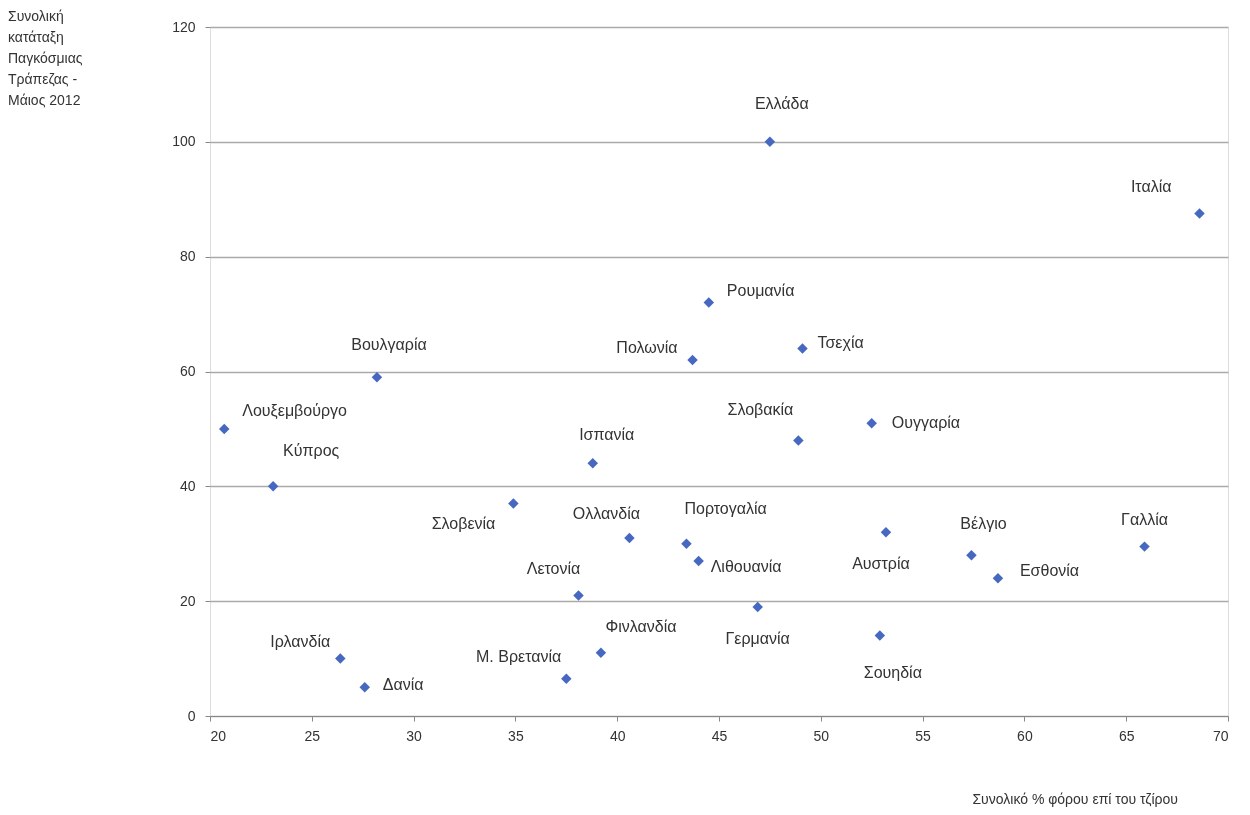 The height and width of the screenshot is (815, 1250). Describe the element at coordinates (881, 564) in the screenshot. I see `annotation: Αυστρία` at that location.